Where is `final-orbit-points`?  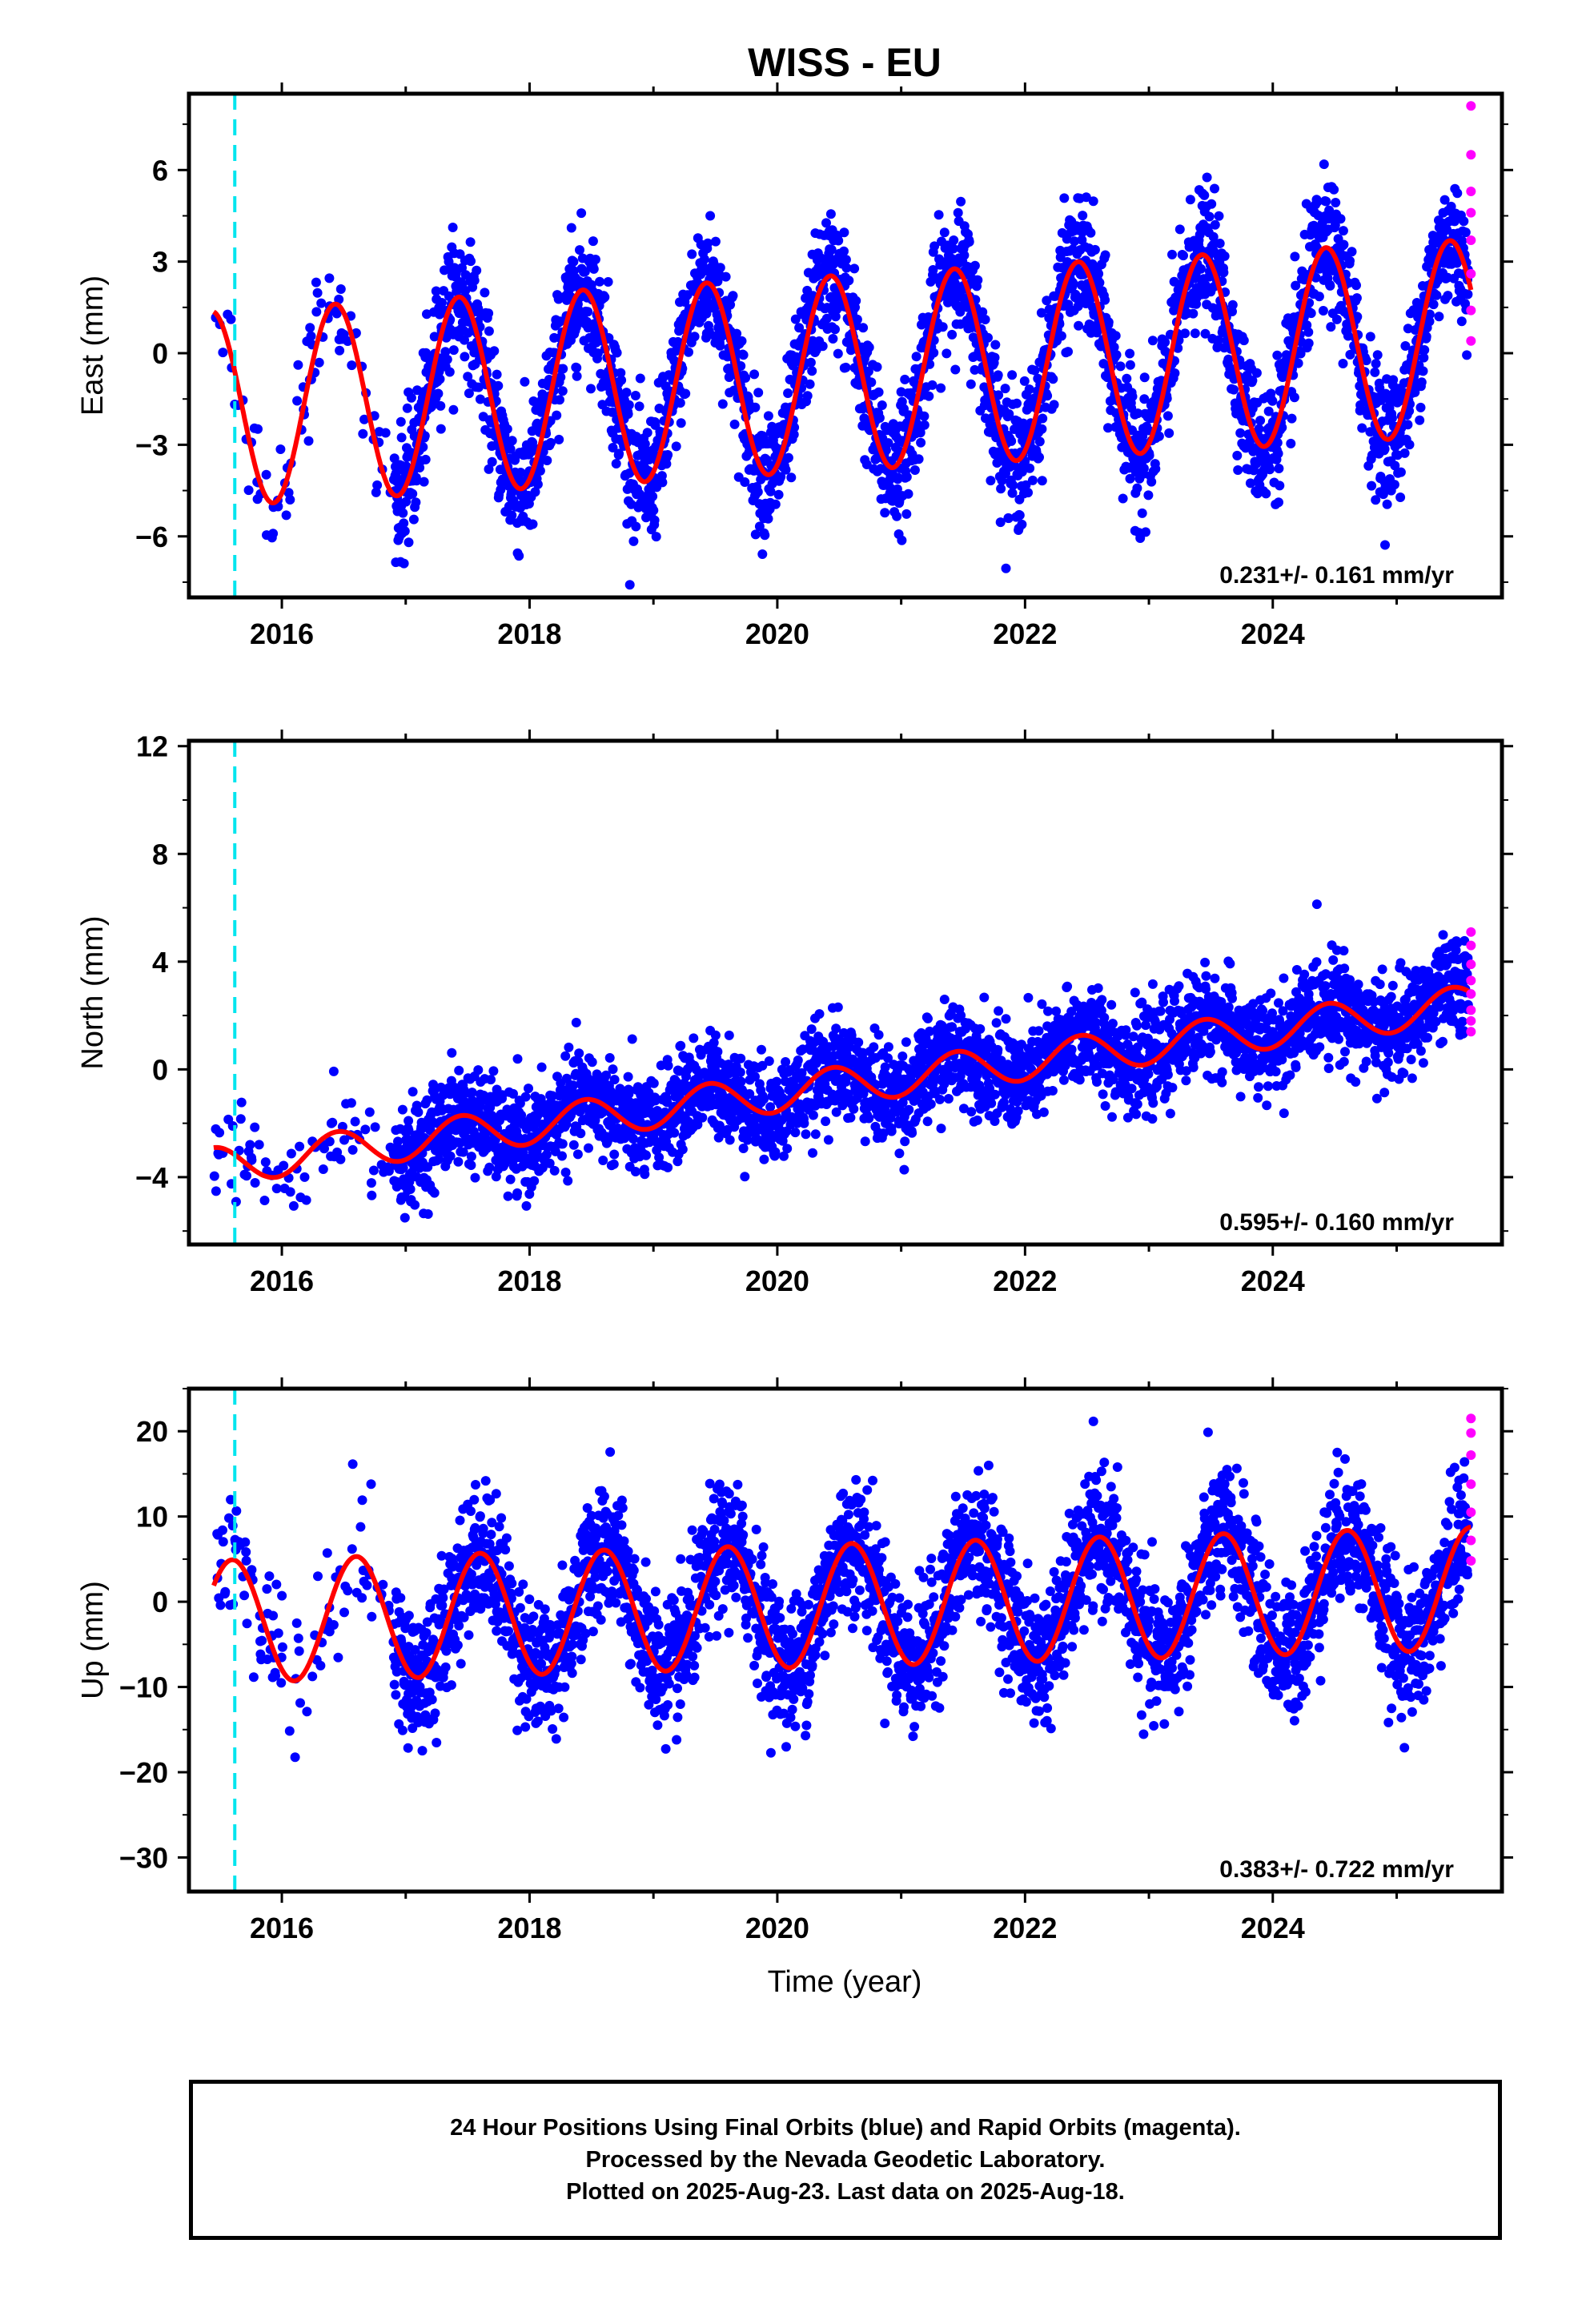
final-orbit-points is located at coordinates (841, 1061).